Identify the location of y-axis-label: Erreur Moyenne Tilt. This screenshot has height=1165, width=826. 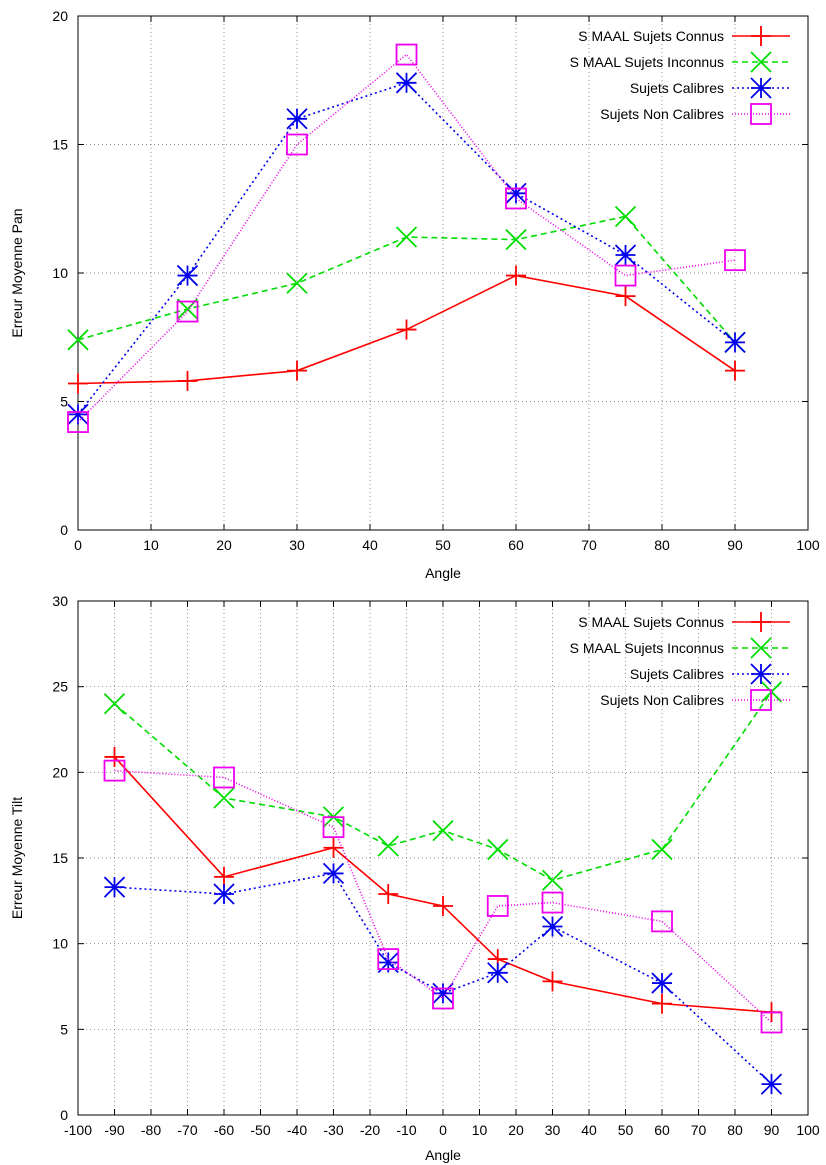
(17, 858).